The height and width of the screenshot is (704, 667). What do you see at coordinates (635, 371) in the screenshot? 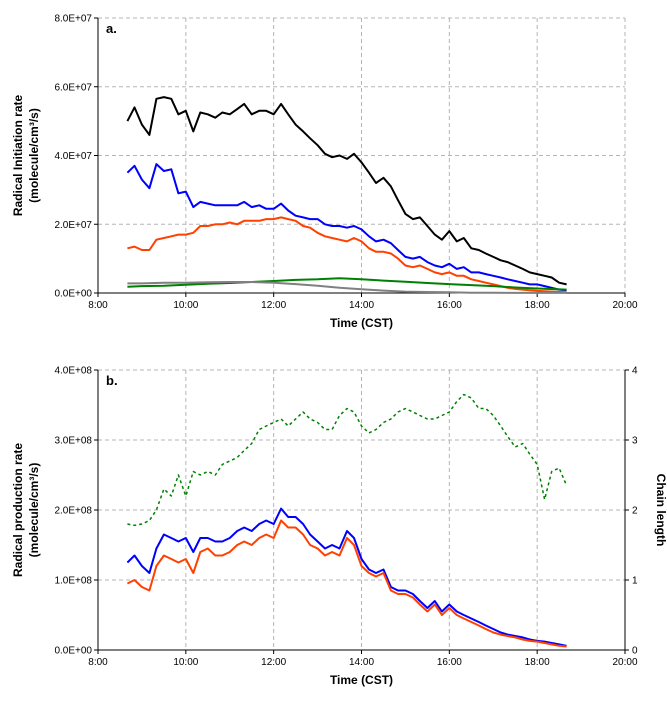
I see `y2-tick-label: 4` at bounding box center [635, 371].